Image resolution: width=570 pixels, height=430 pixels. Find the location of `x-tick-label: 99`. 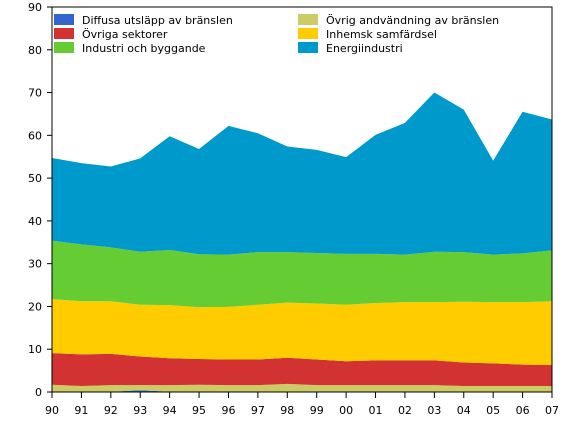

x-tick-label: 99 is located at coordinates (317, 410).